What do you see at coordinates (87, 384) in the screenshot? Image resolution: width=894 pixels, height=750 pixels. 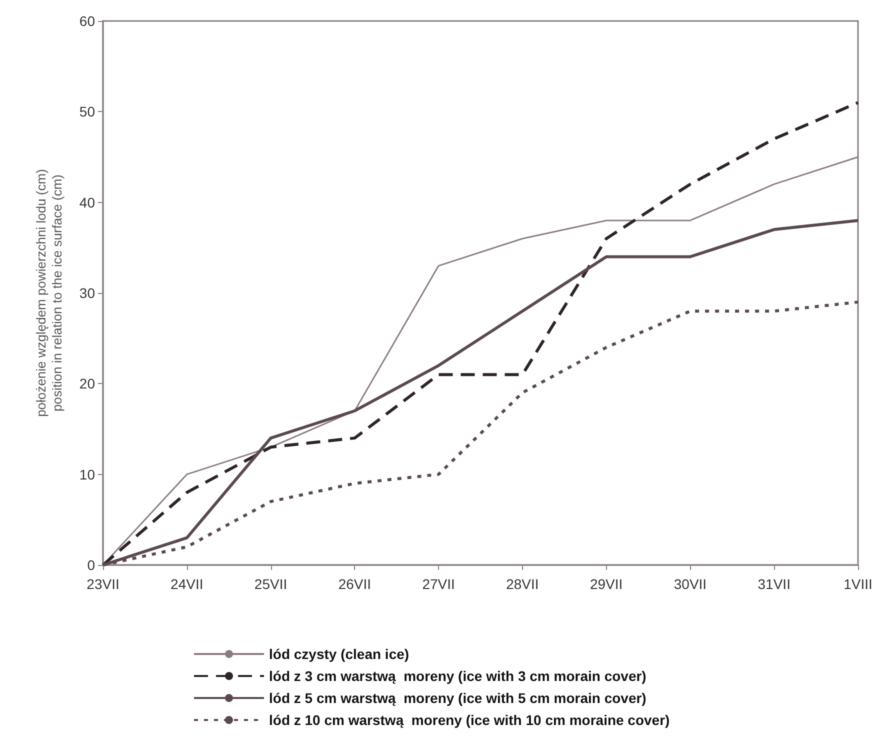 I see `y-tick-label: 20` at bounding box center [87, 384].